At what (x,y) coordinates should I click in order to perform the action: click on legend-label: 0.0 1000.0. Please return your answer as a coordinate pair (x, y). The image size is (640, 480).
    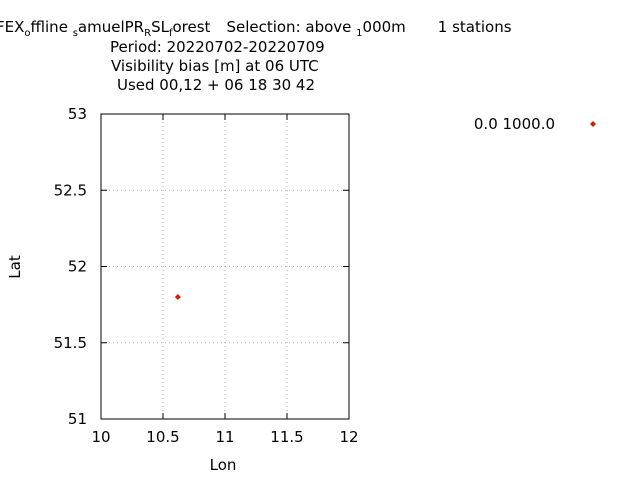
    Looking at the image, I should click on (514, 124).